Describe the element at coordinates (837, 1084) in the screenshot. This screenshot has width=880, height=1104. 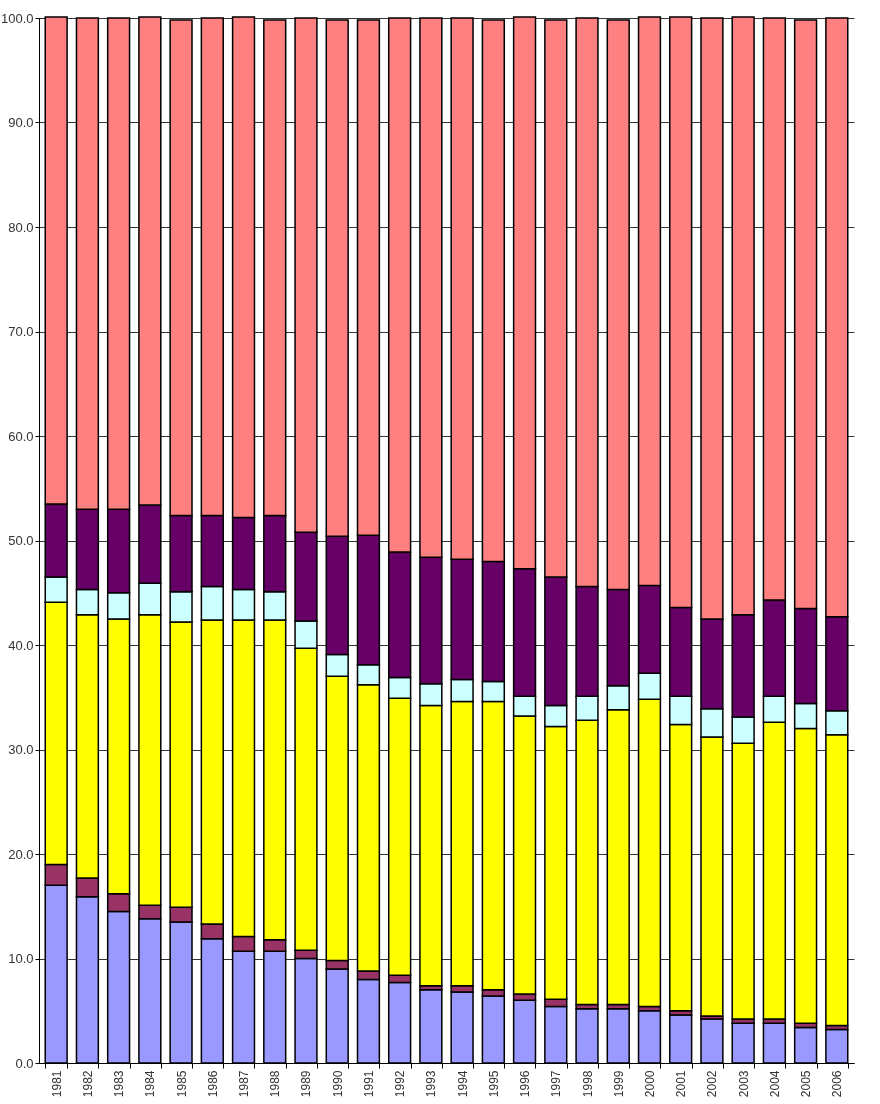
I see `x-tick-label: 2006` at that location.